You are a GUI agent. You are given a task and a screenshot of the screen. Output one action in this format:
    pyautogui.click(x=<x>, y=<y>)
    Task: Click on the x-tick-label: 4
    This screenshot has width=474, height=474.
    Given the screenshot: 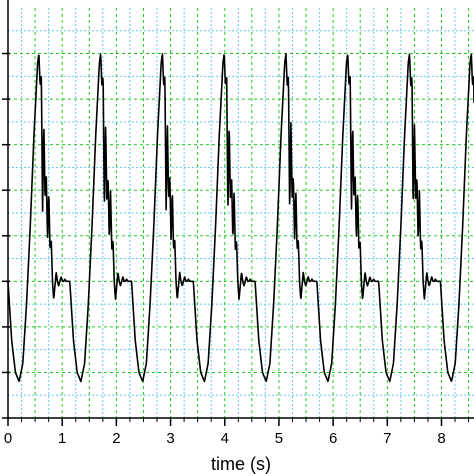 What is the action you would take?
    pyautogui.click(x=225, y=438)
    